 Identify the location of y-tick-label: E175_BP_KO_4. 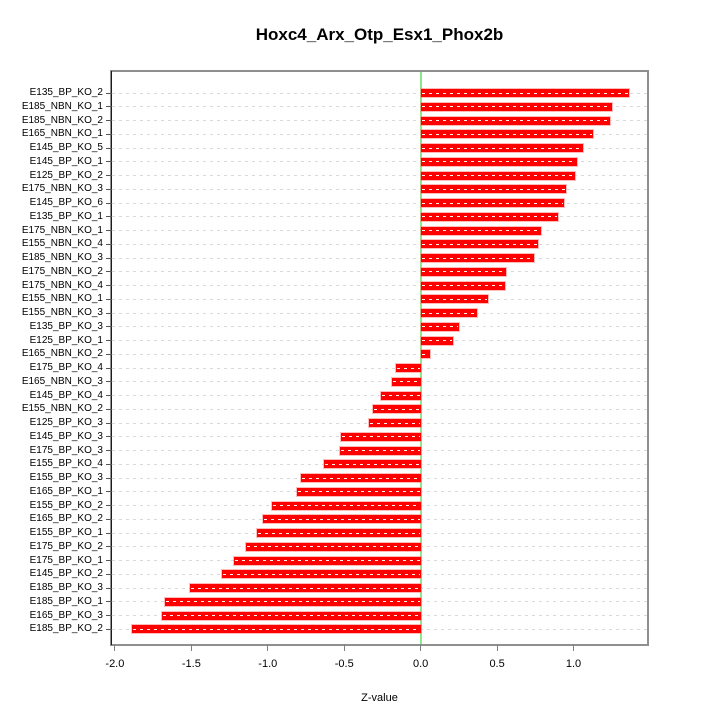
(66, 367).